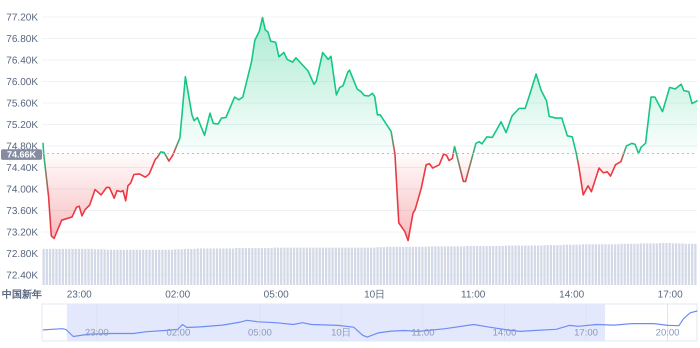 The height and width of the screenshot is (348, 700). Describe the element at coordinates (22, 39) in the screenshot. I see `y-tick-label: 76.80K` at that location.